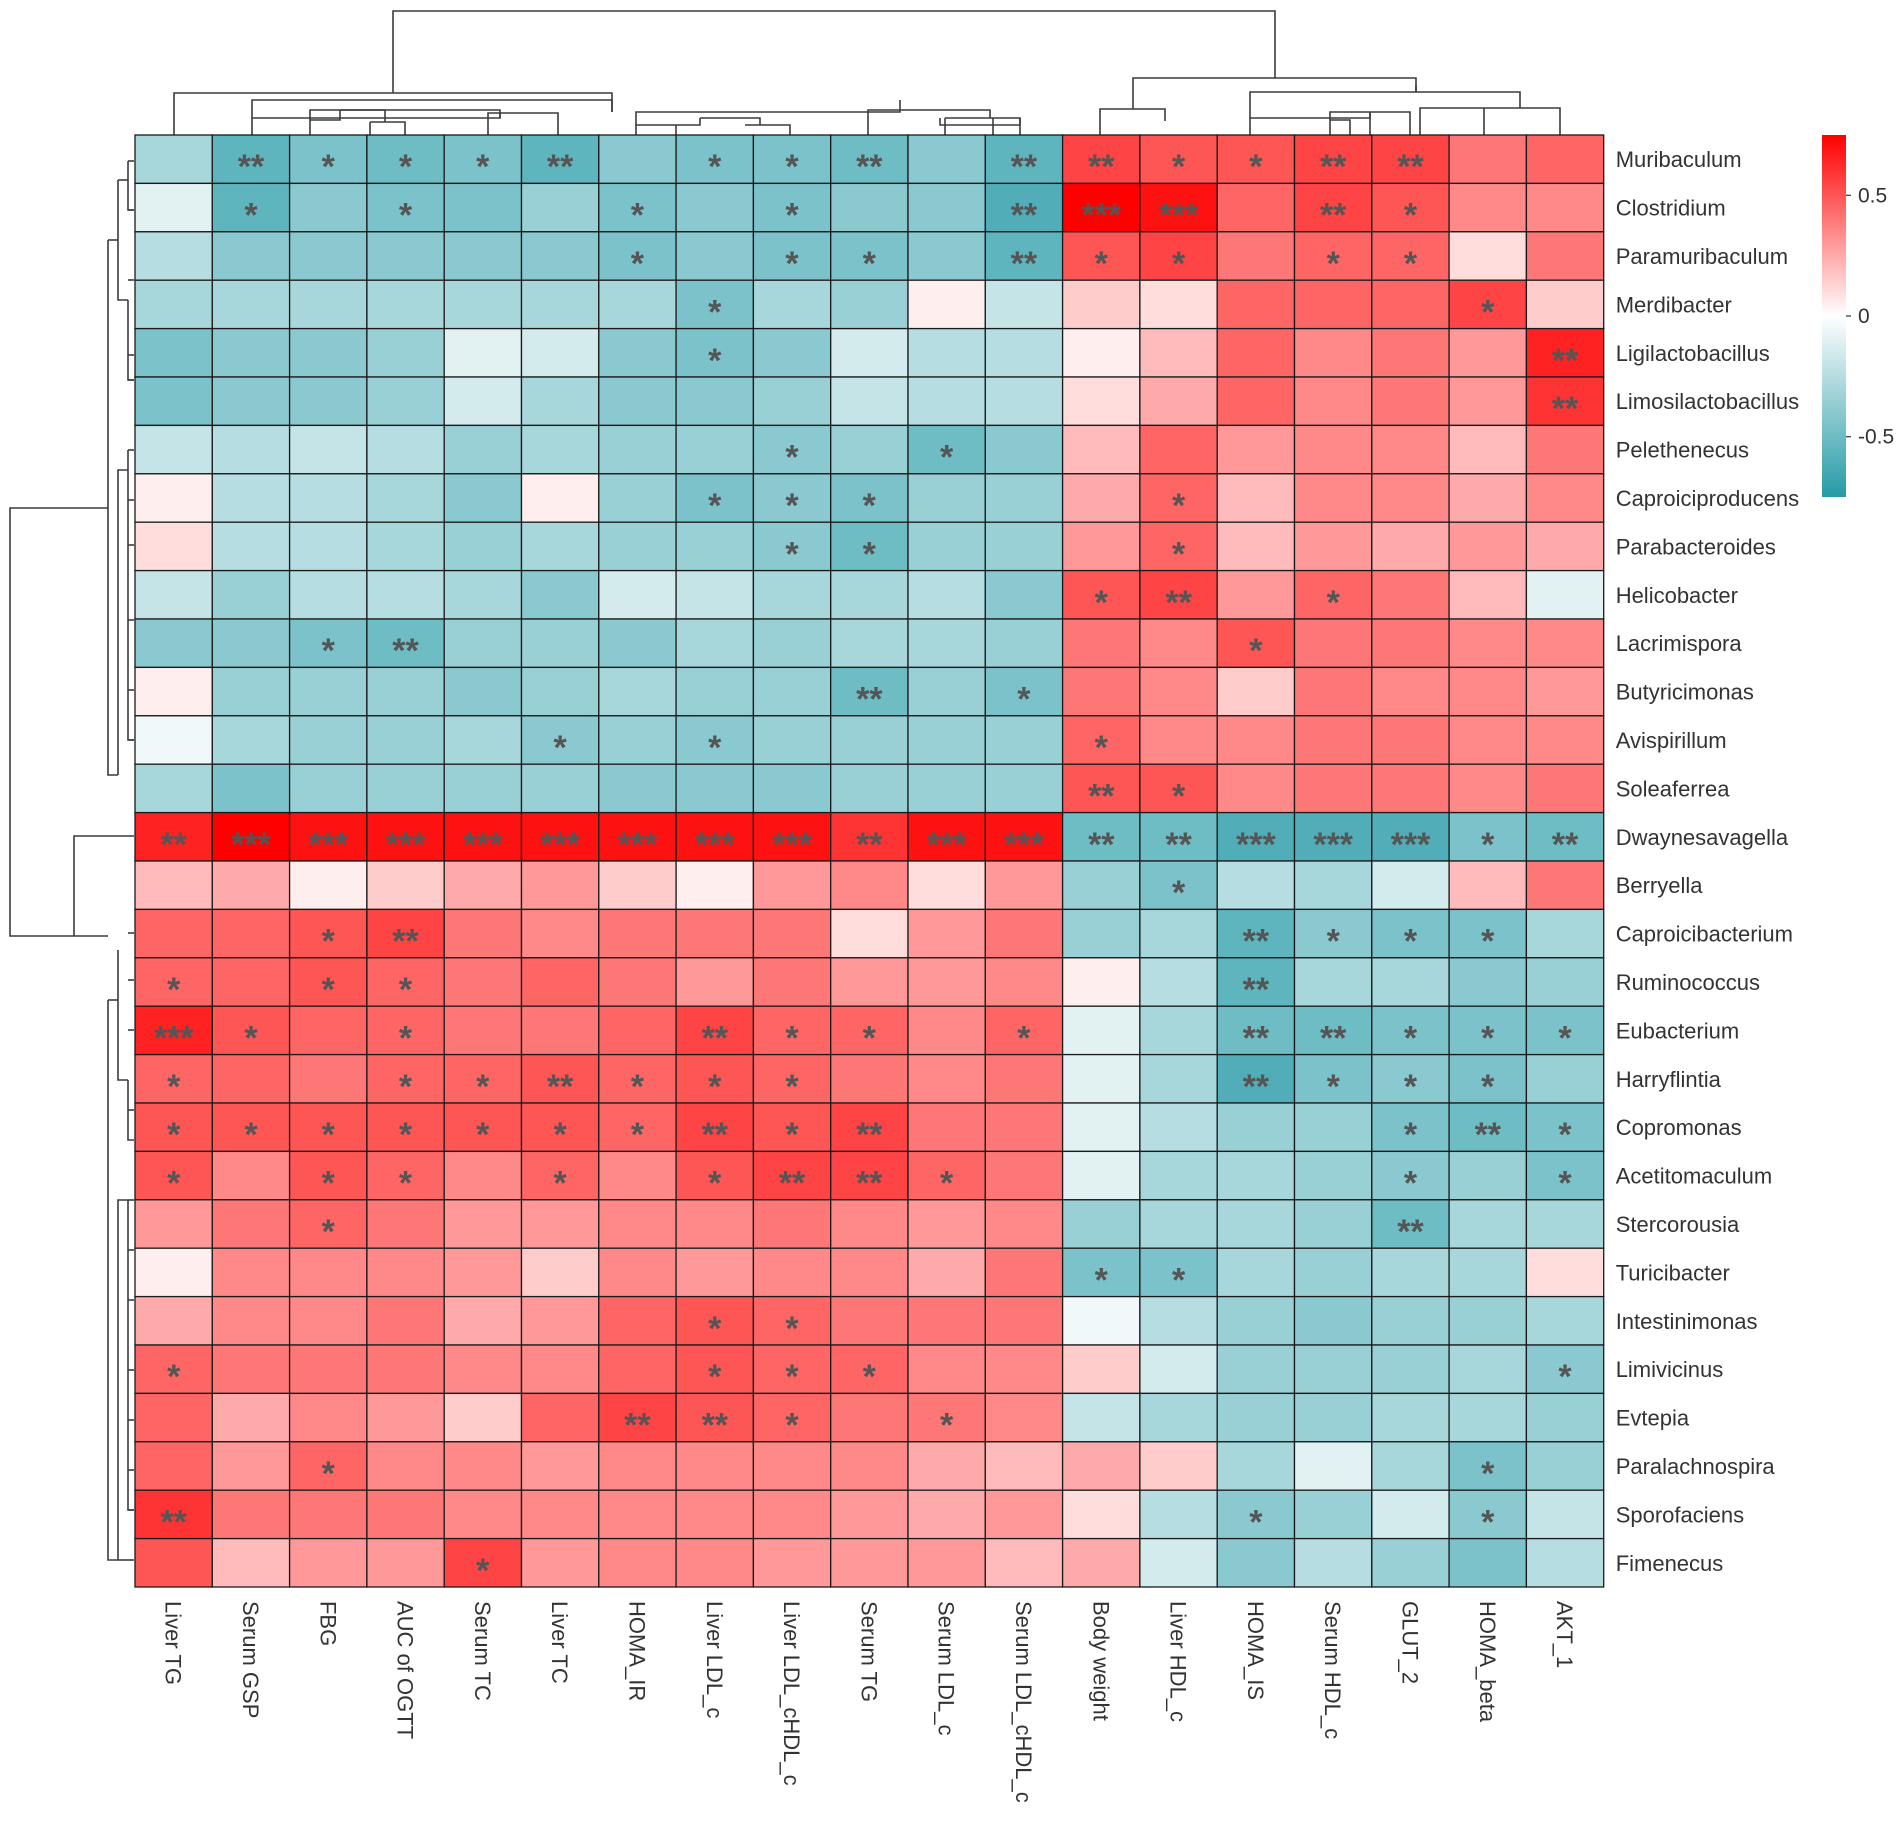  I want to click on row-label: Evtepia, so click(1653, 1418).